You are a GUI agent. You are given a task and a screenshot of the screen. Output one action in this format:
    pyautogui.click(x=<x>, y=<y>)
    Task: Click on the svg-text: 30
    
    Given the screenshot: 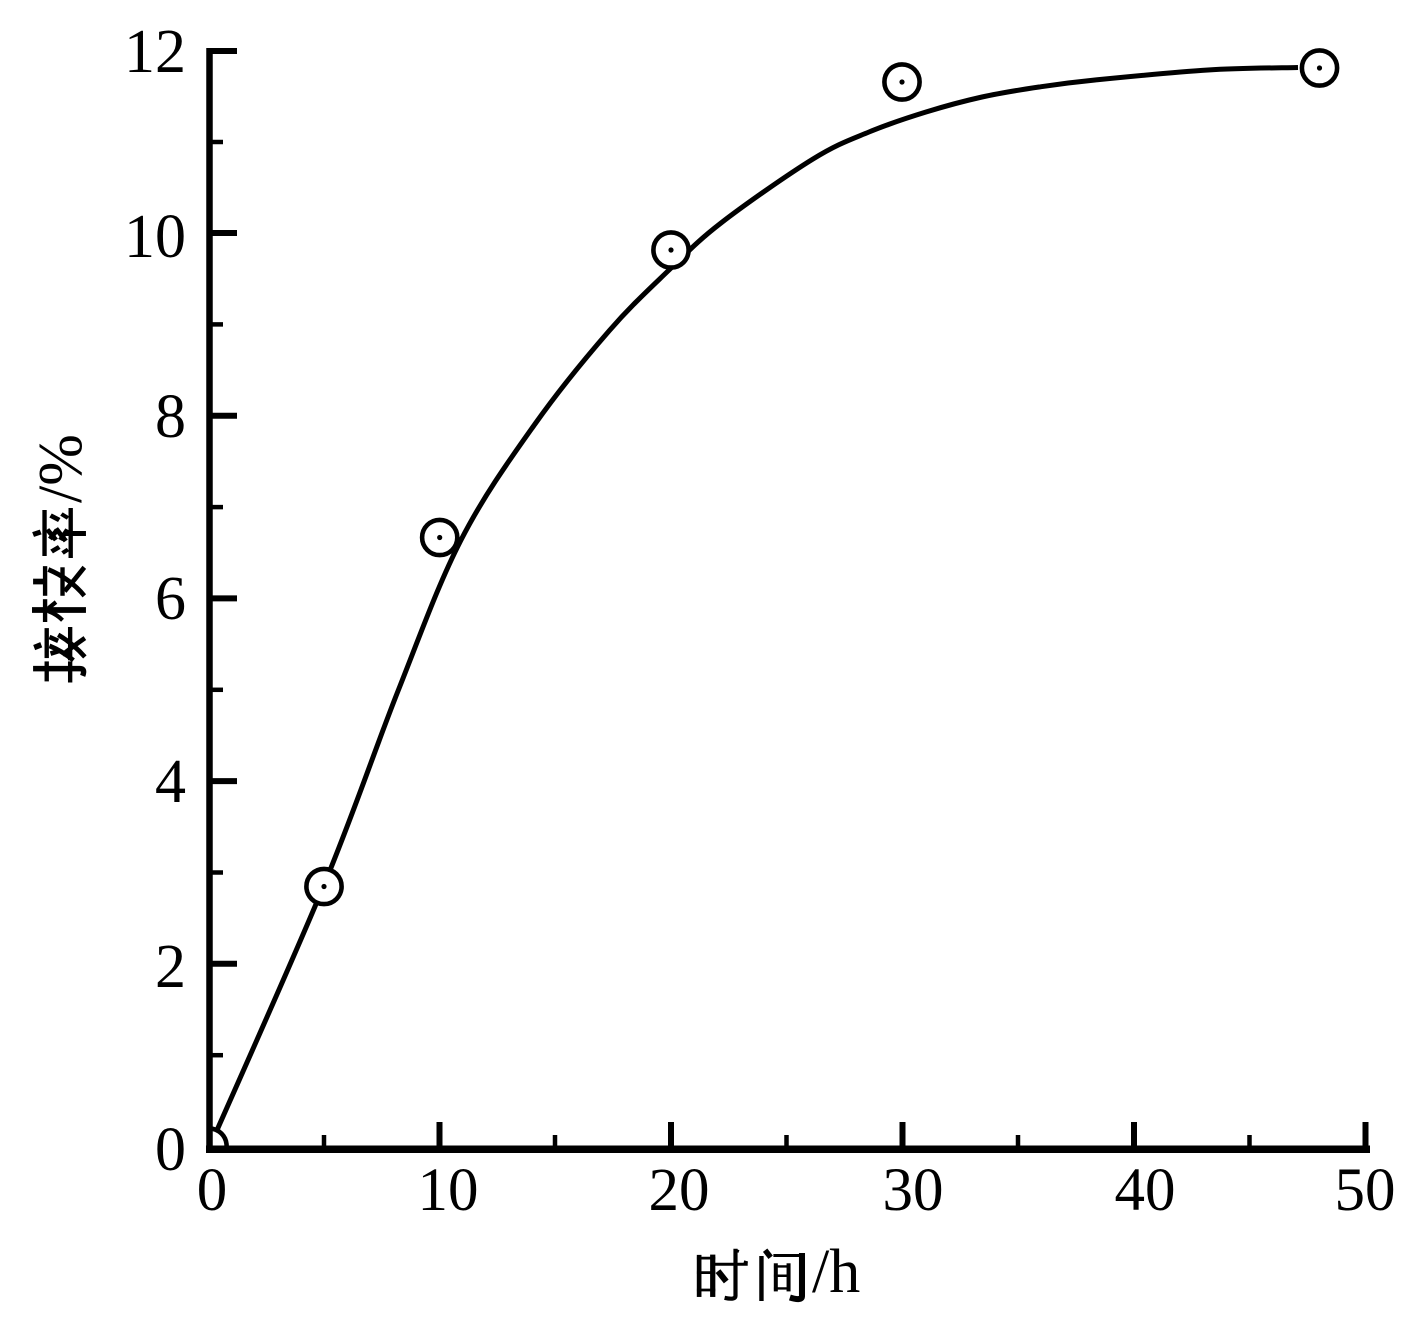 What is the action you would take?
    pyautogui.click(x=913, y=1190)
    